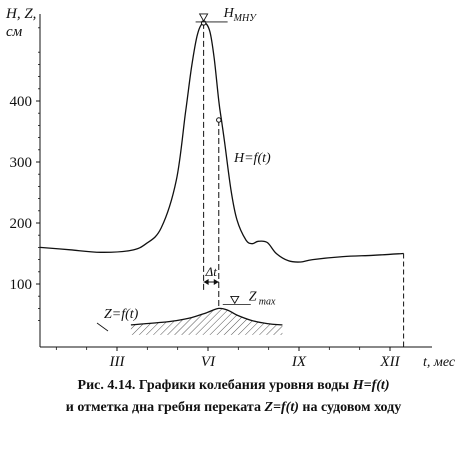  I want to click on z-max-label: Z, so click(253, 296).